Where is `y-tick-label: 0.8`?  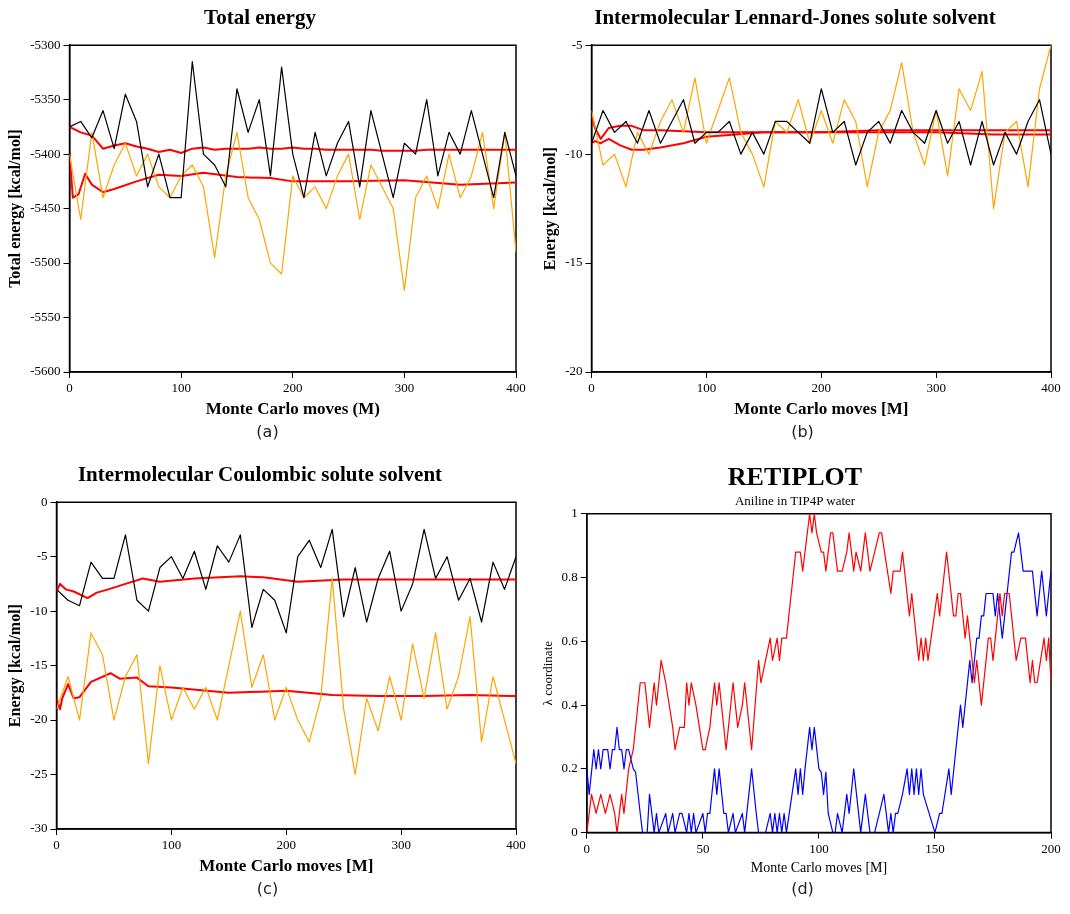 y-tick-label: 0.8 is located at coordinates (569, 576).